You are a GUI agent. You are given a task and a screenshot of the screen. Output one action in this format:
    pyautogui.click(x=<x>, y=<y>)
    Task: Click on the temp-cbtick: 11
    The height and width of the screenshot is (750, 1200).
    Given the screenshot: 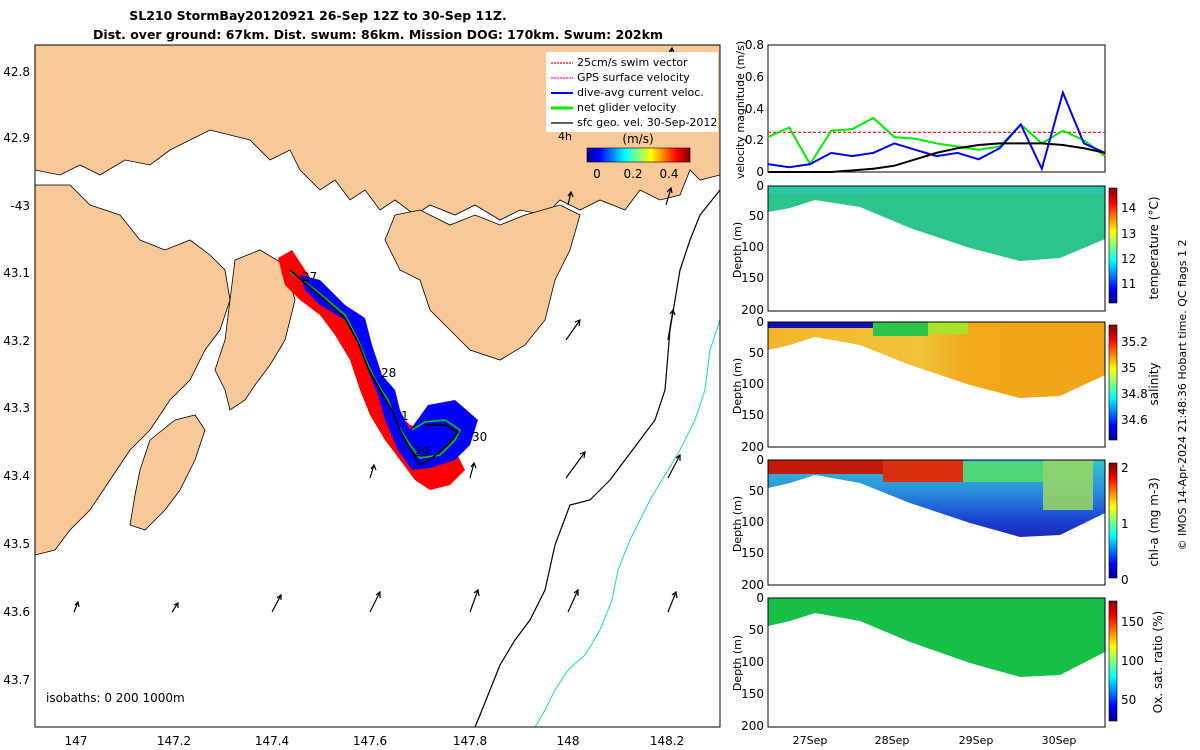 What is the action you would take?
    pyautogui.click(x=1128, y=284)
    